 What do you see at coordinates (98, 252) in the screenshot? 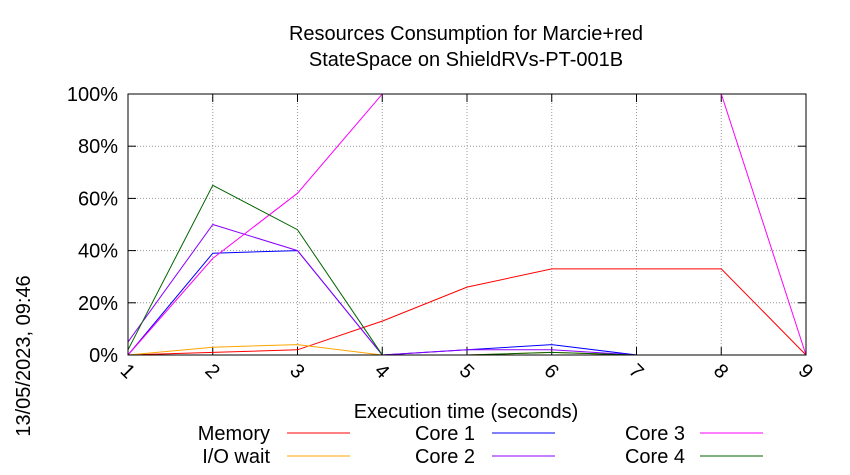
I see `y-tick-label: 40%` at bounding box center [98, 252].